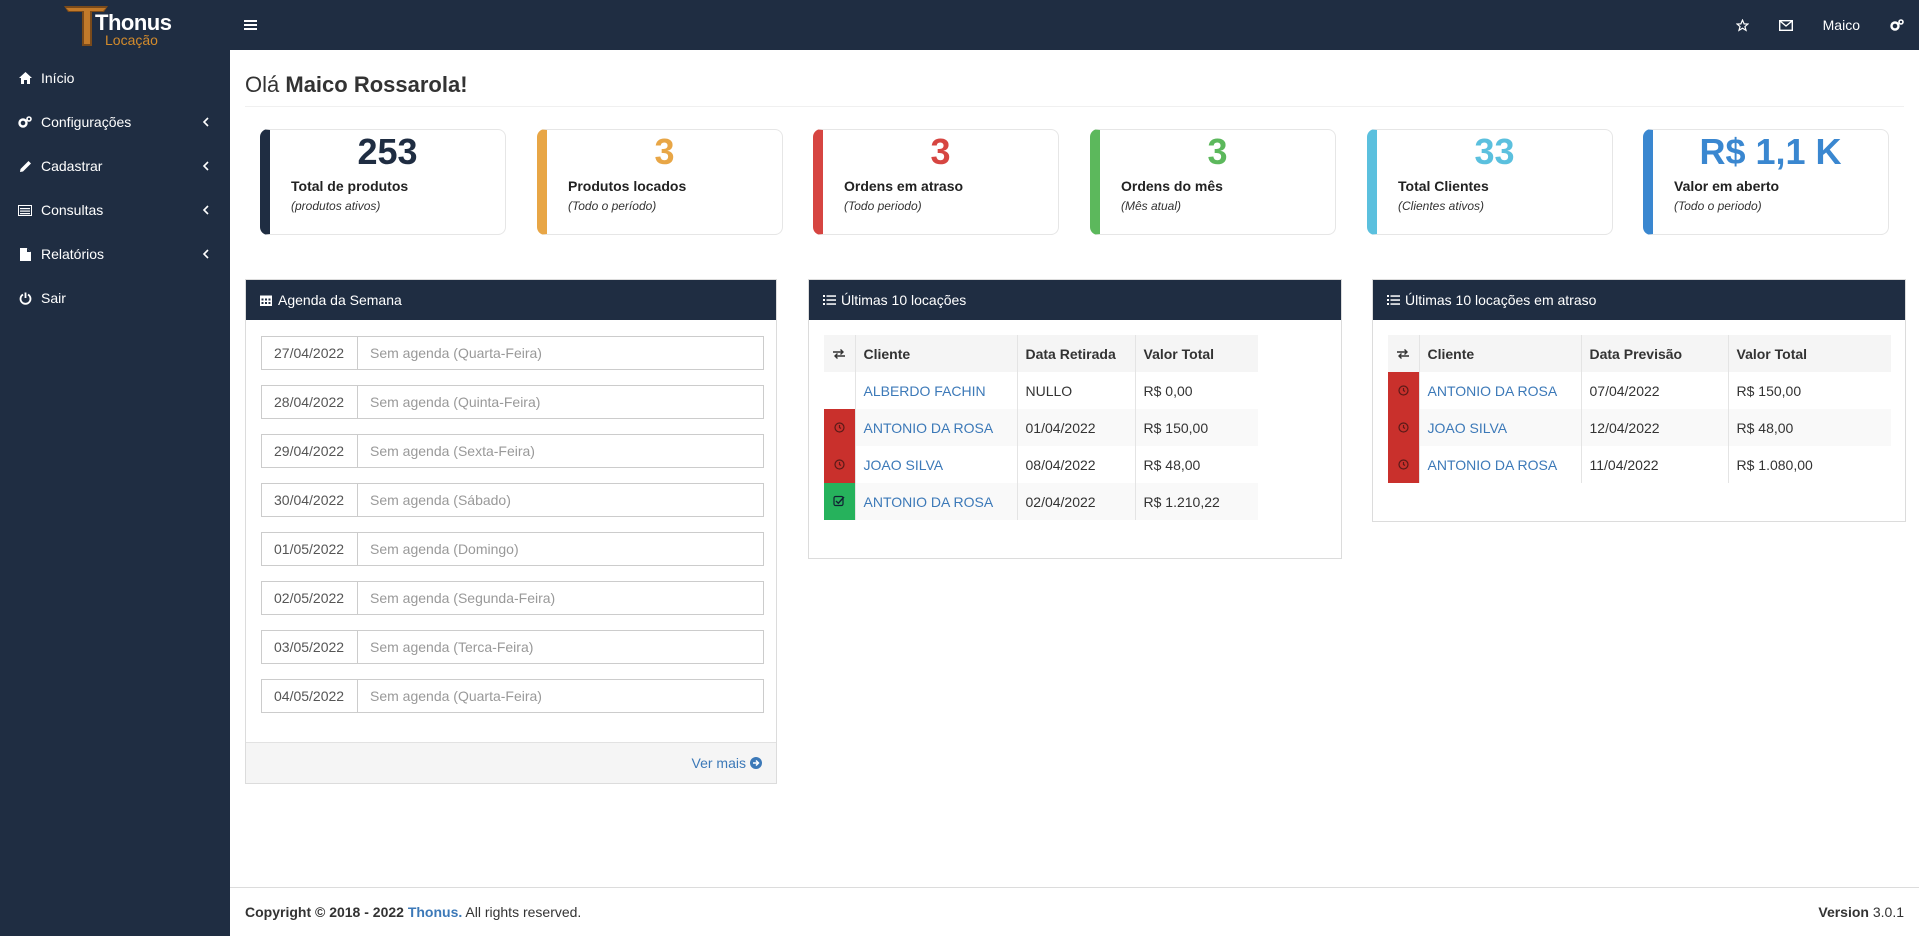 This screenshot has width=1919, height=936. Describe the element at coordinates (612, 206) in the screenshot. I see `stat-sub: (Todo o período)` at that location.